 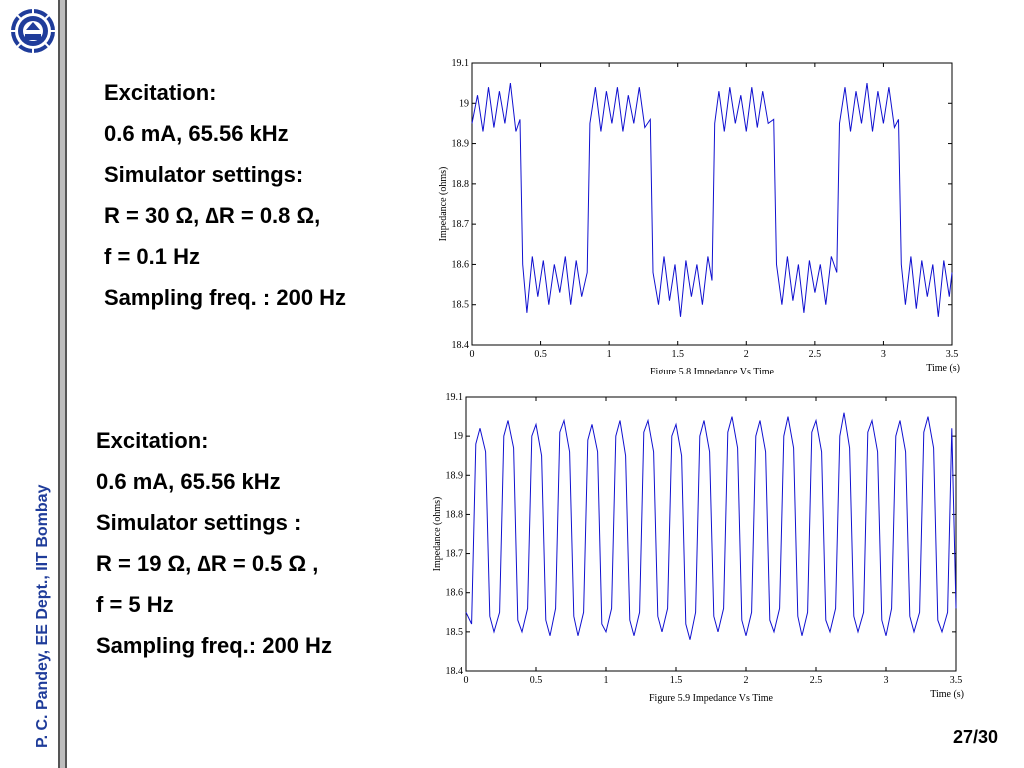 I want to click on iit-bombay-logo-icon, so click(x=33, y=31).